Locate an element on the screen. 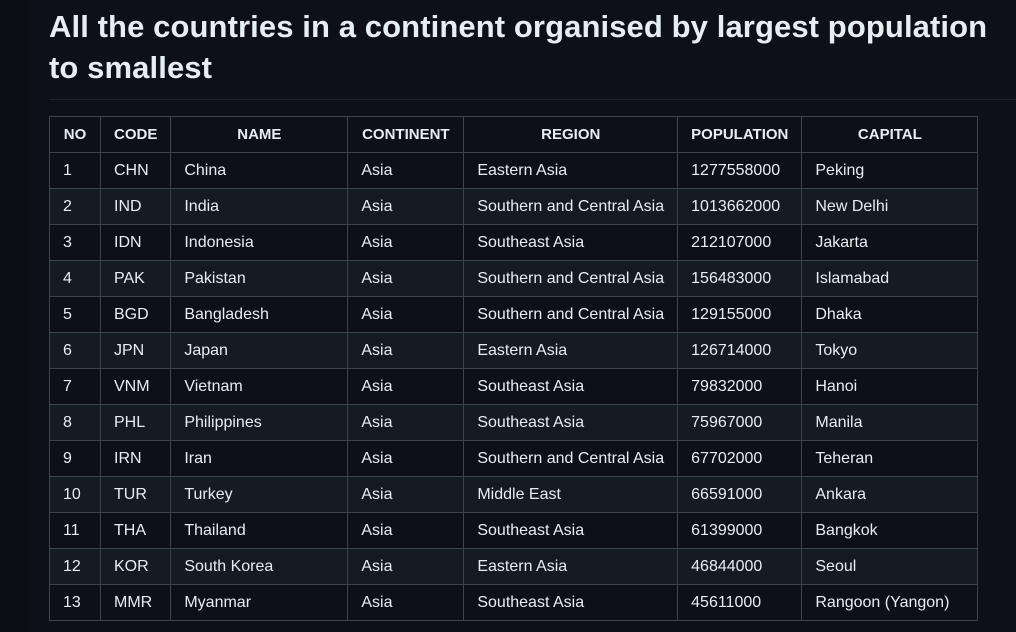 This screenshot has height=632, width=1016. cell-capital: Bangkok is located at coordinates (890, 530).